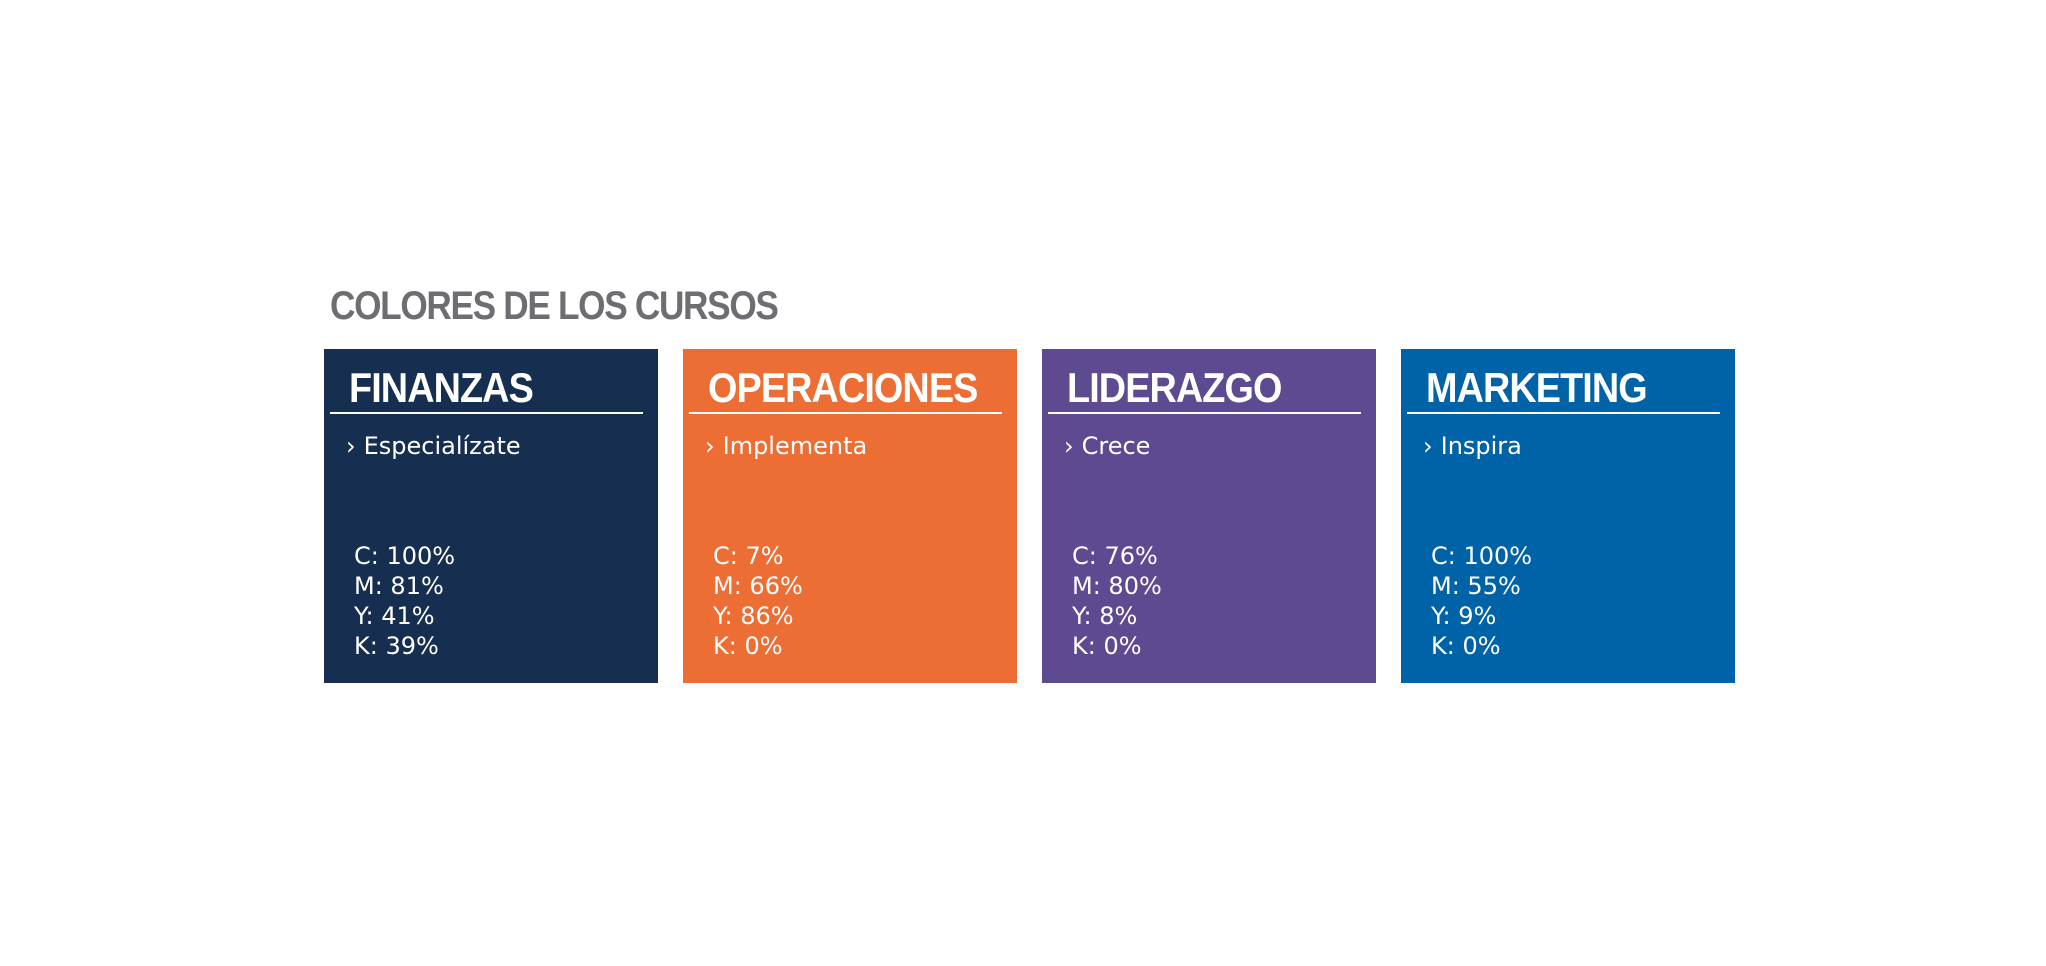 The image size is (2046, 966). Describe the element at coordinates (1174, 387) in the screenshot. I see `card-title: LIDERAZGO` at that location.